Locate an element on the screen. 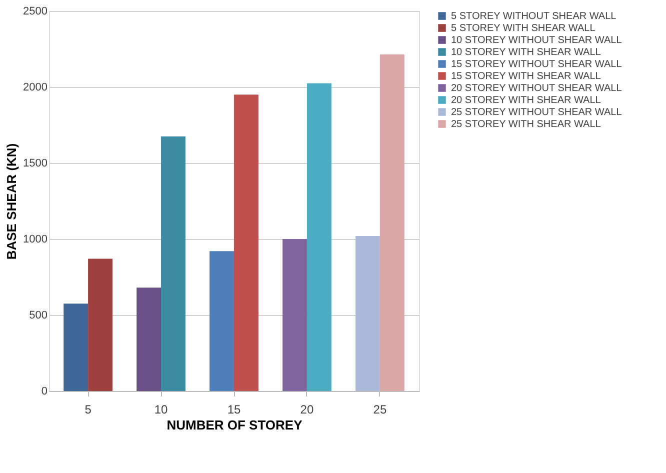 This screenshot has width=666, height=473. legend-label: 20 STOREY WITH SHEAR WALL is located at coordinates (526, 100).